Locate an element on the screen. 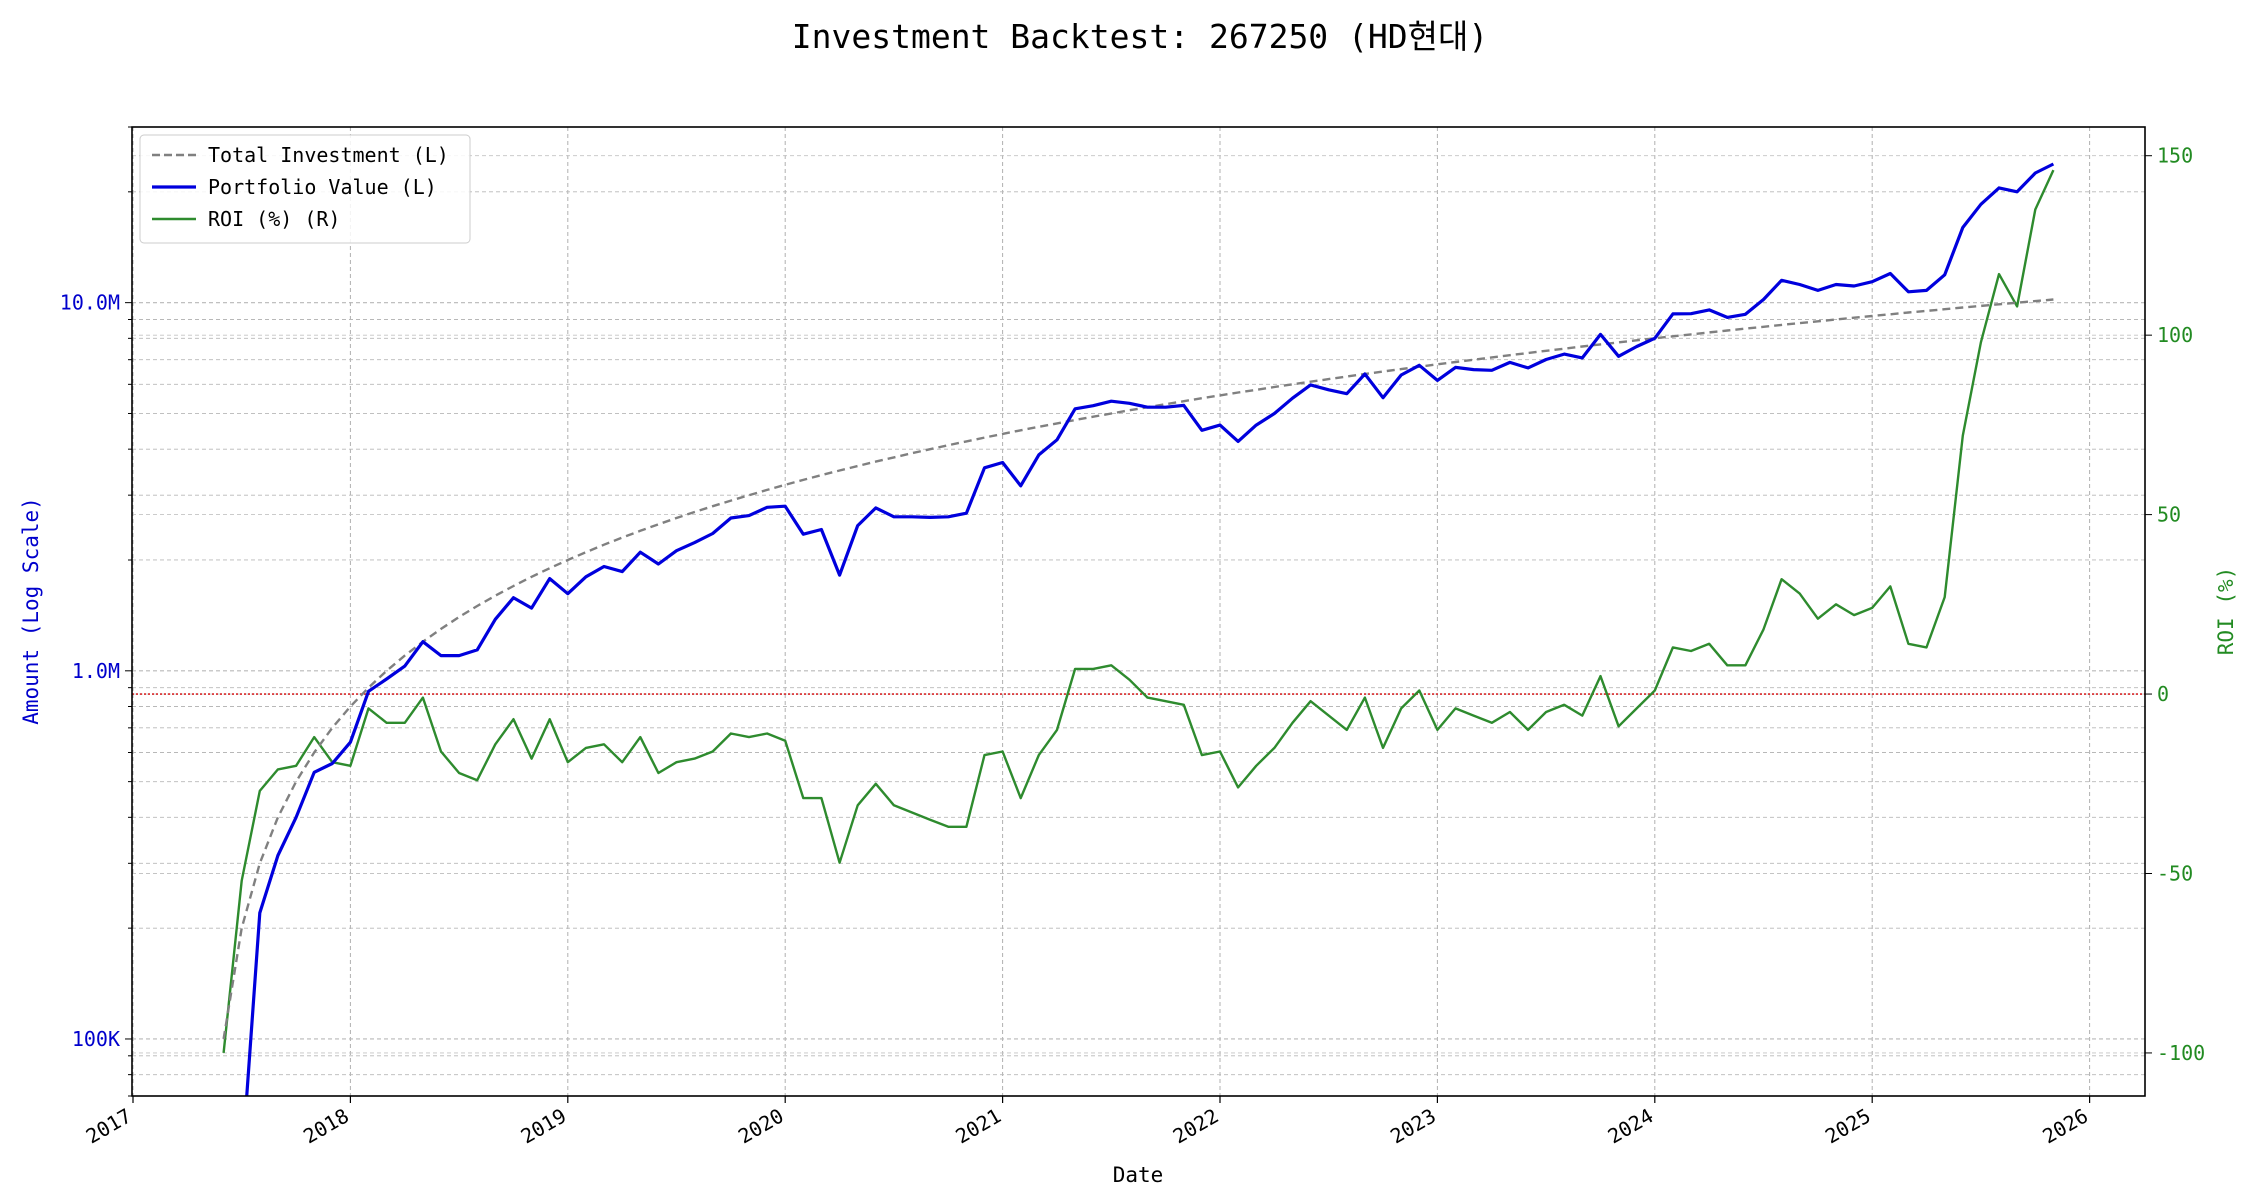 The image size is (2250, 1200). x-tick-label: 2025 is located at coordinates (1848, 1126).